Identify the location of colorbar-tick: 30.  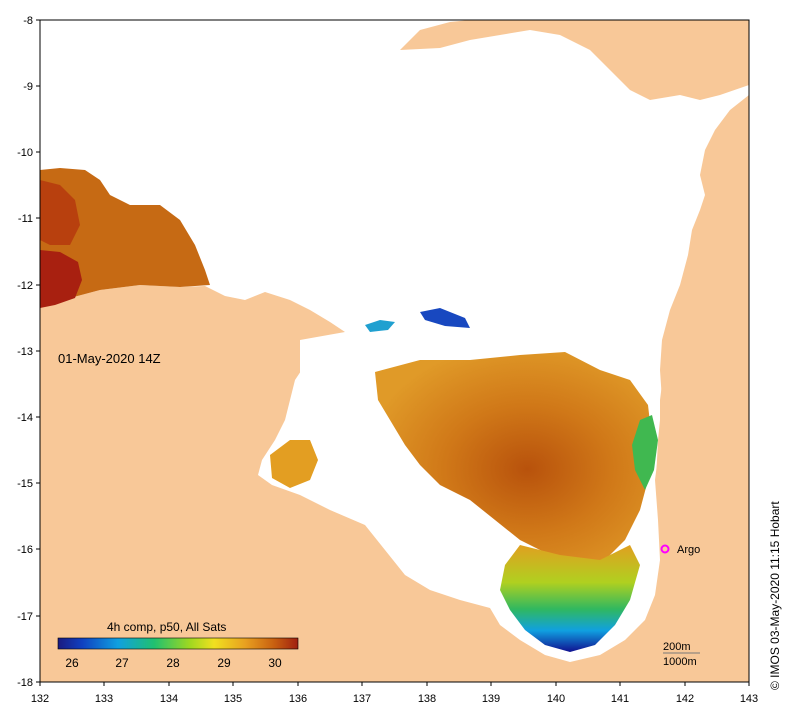
(275, 663).